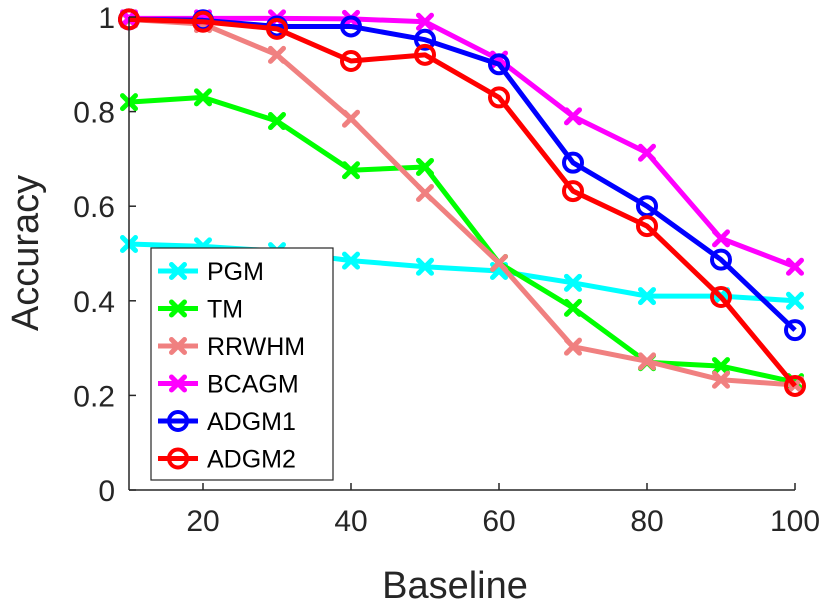  I want to click on legend-item-pgm: PGM, so click(211, 272).